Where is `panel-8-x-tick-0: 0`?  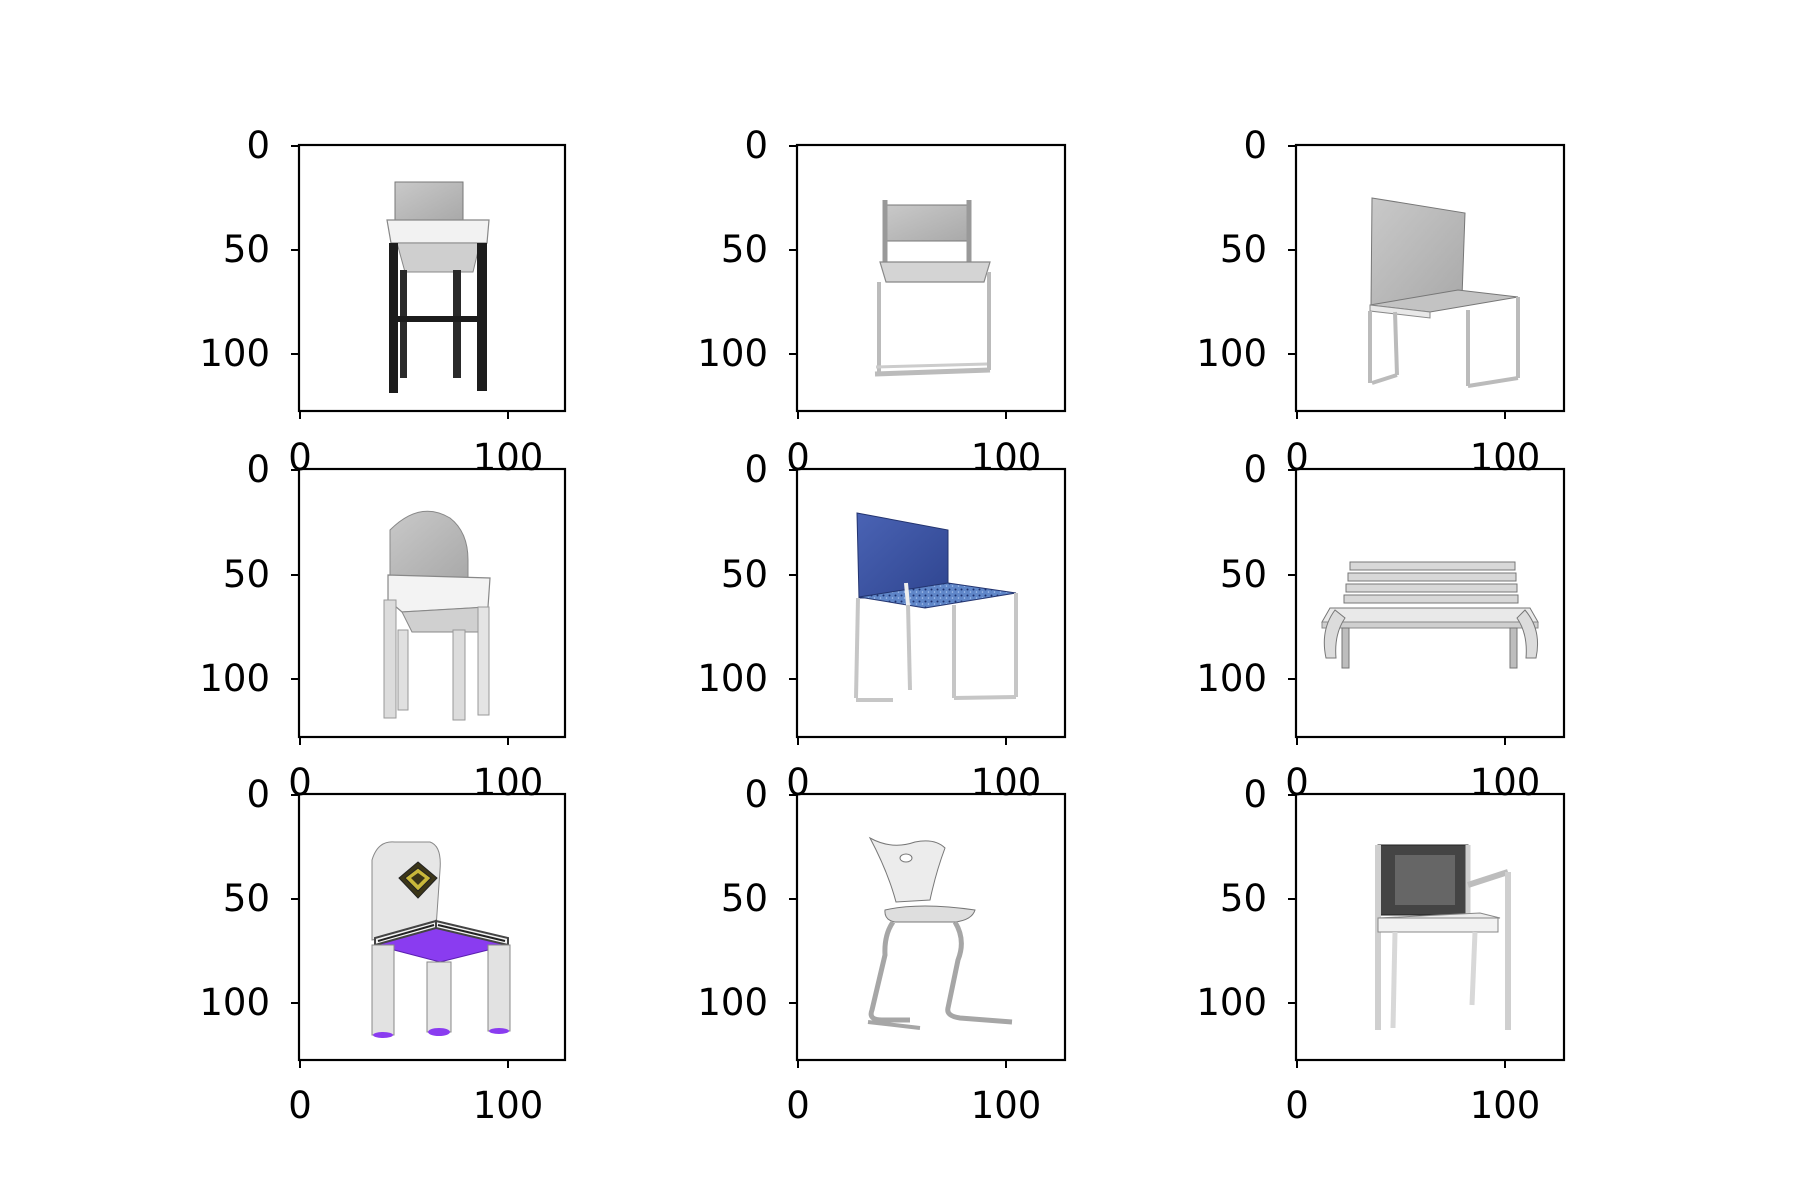
panel-8-x-tick-0: 0 is located at coordinates (798, 1105).